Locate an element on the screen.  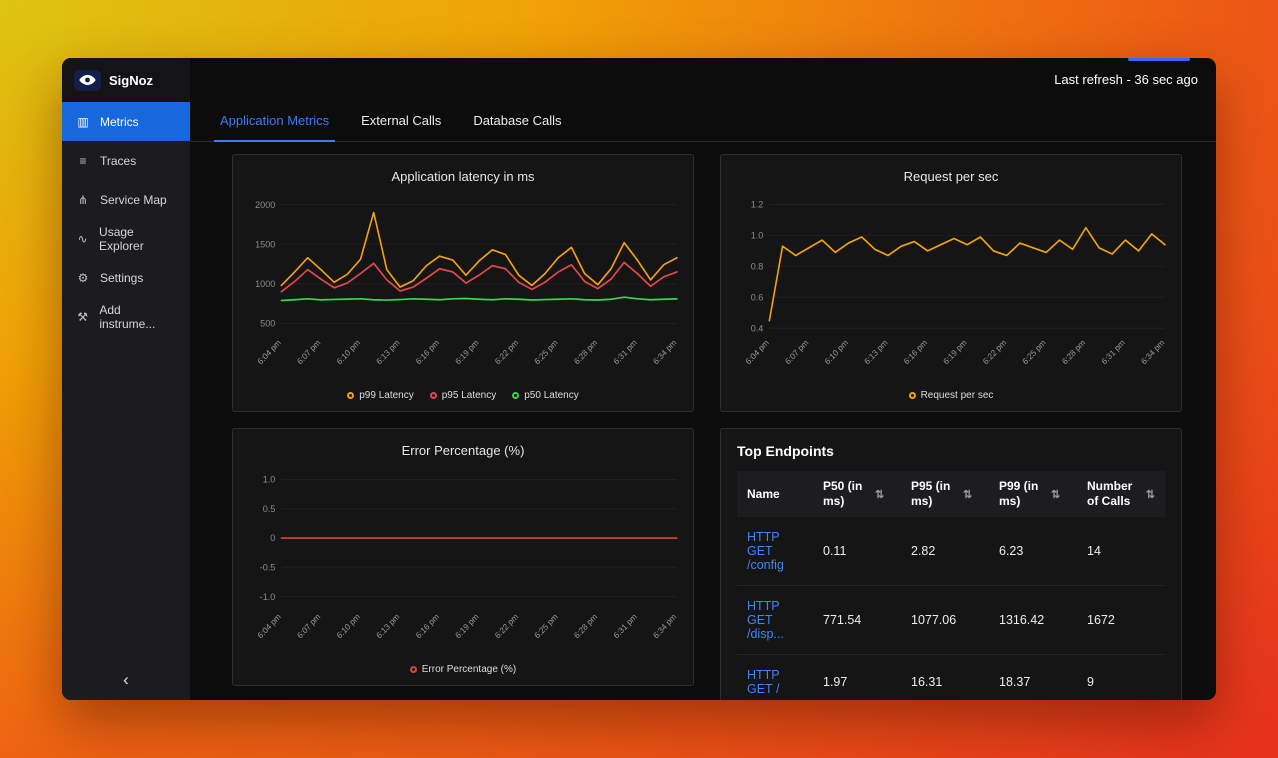
legend-item-request-per-sec: Request per sec is located at coordinates (950, 395).